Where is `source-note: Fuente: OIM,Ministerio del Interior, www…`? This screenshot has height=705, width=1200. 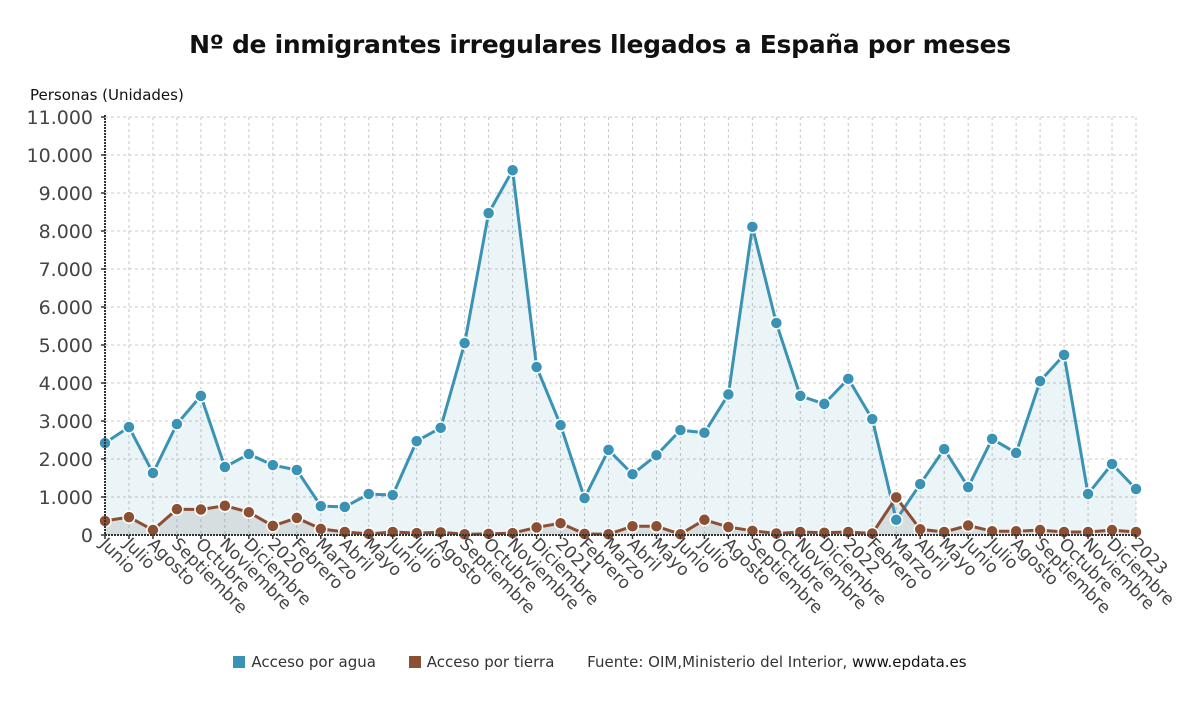
source-note: Fuente: OIM,Ministerio del Interior, www… is located at coordinates (776, 662).